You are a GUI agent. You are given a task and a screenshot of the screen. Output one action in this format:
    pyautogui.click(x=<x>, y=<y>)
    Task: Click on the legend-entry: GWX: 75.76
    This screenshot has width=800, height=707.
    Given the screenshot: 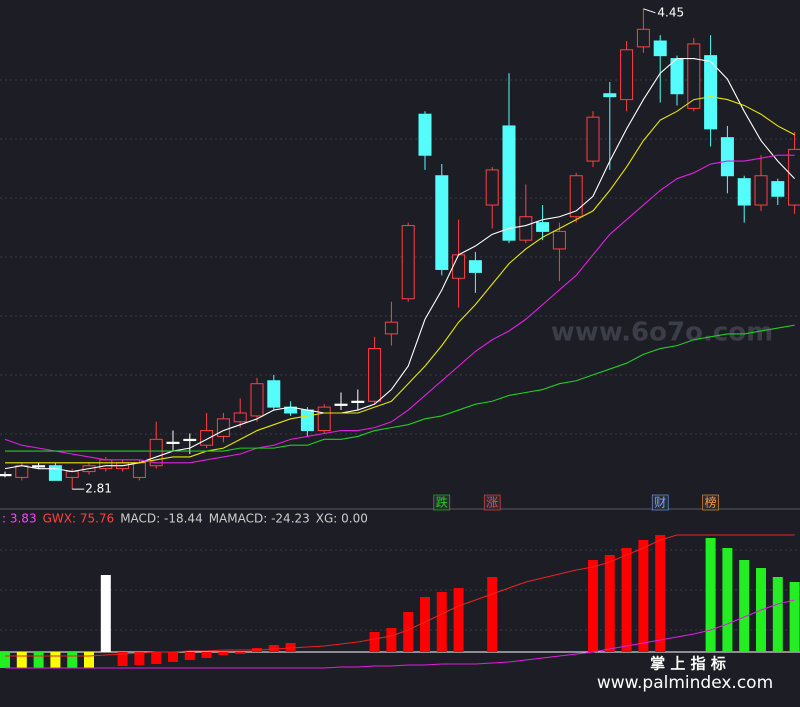 What is the action you would take?
    pyautogui.click(x=79, y=519)
    